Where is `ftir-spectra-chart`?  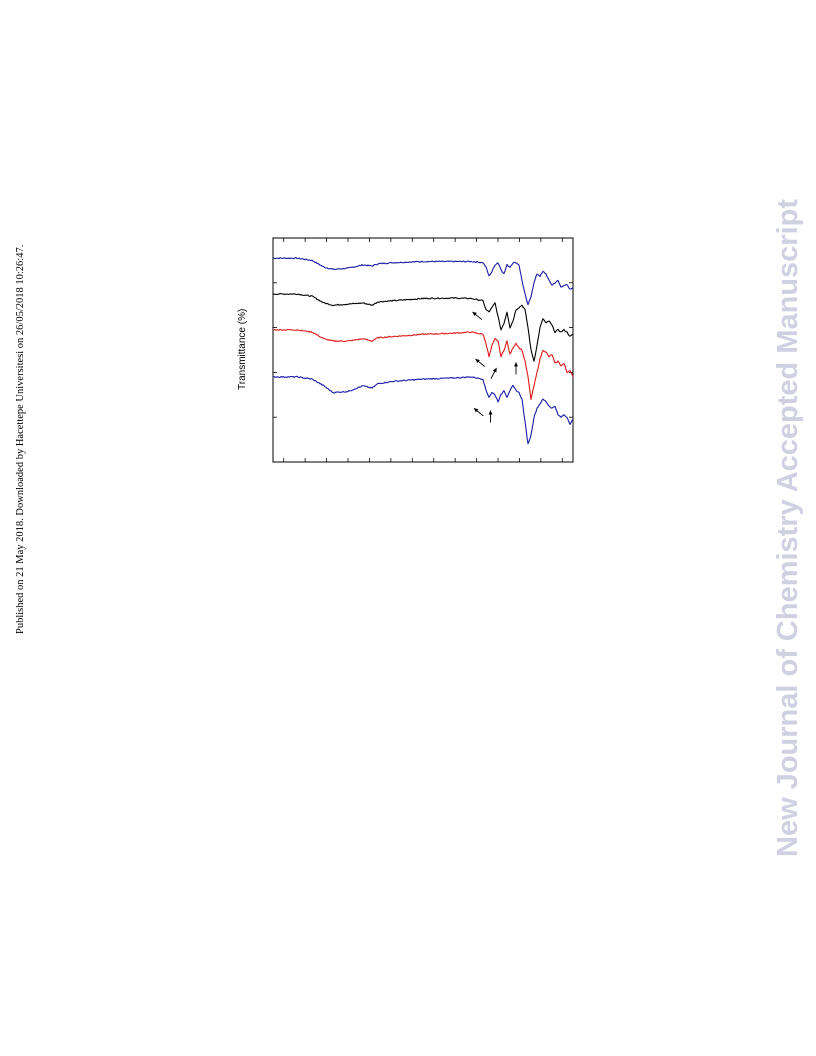 ftir-spectra-chart is located at coordinates (423, 350).